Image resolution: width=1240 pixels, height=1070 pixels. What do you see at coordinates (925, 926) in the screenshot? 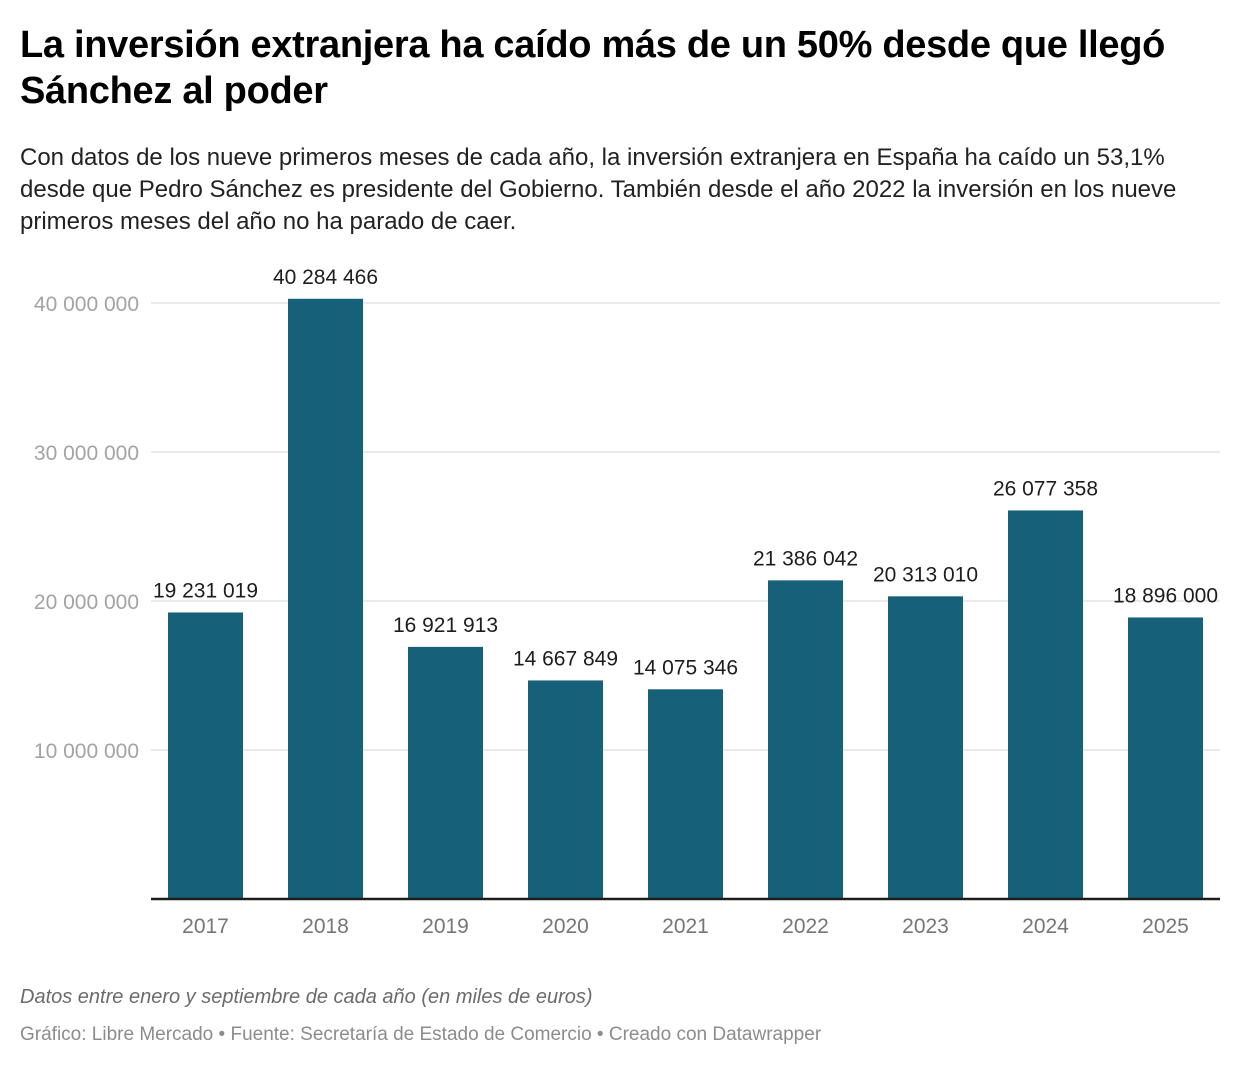
I see `x-tick-label: 2023` at bounding box center [925, 926].